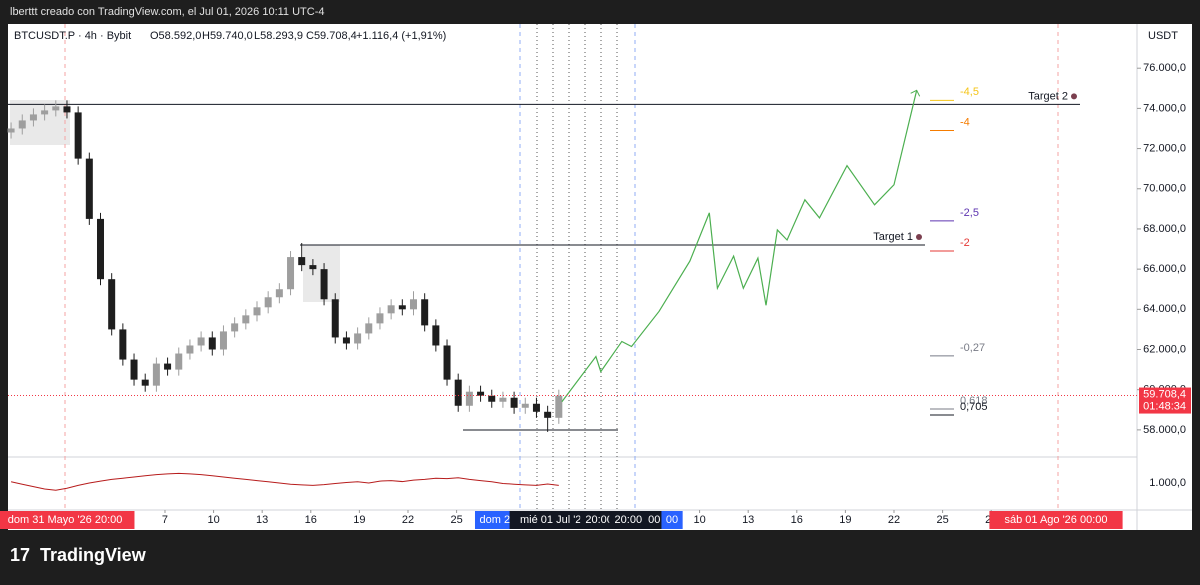 The image size is (1200, 585). I want to click on x-tick-label: mié 01 Jul '26, so click(554, 520).